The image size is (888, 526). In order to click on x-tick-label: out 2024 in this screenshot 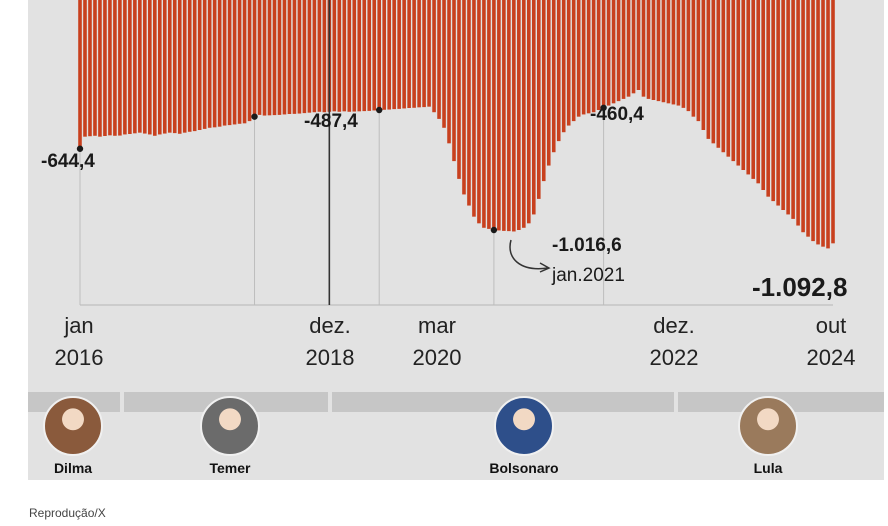, I will do `click(831, 341)`.